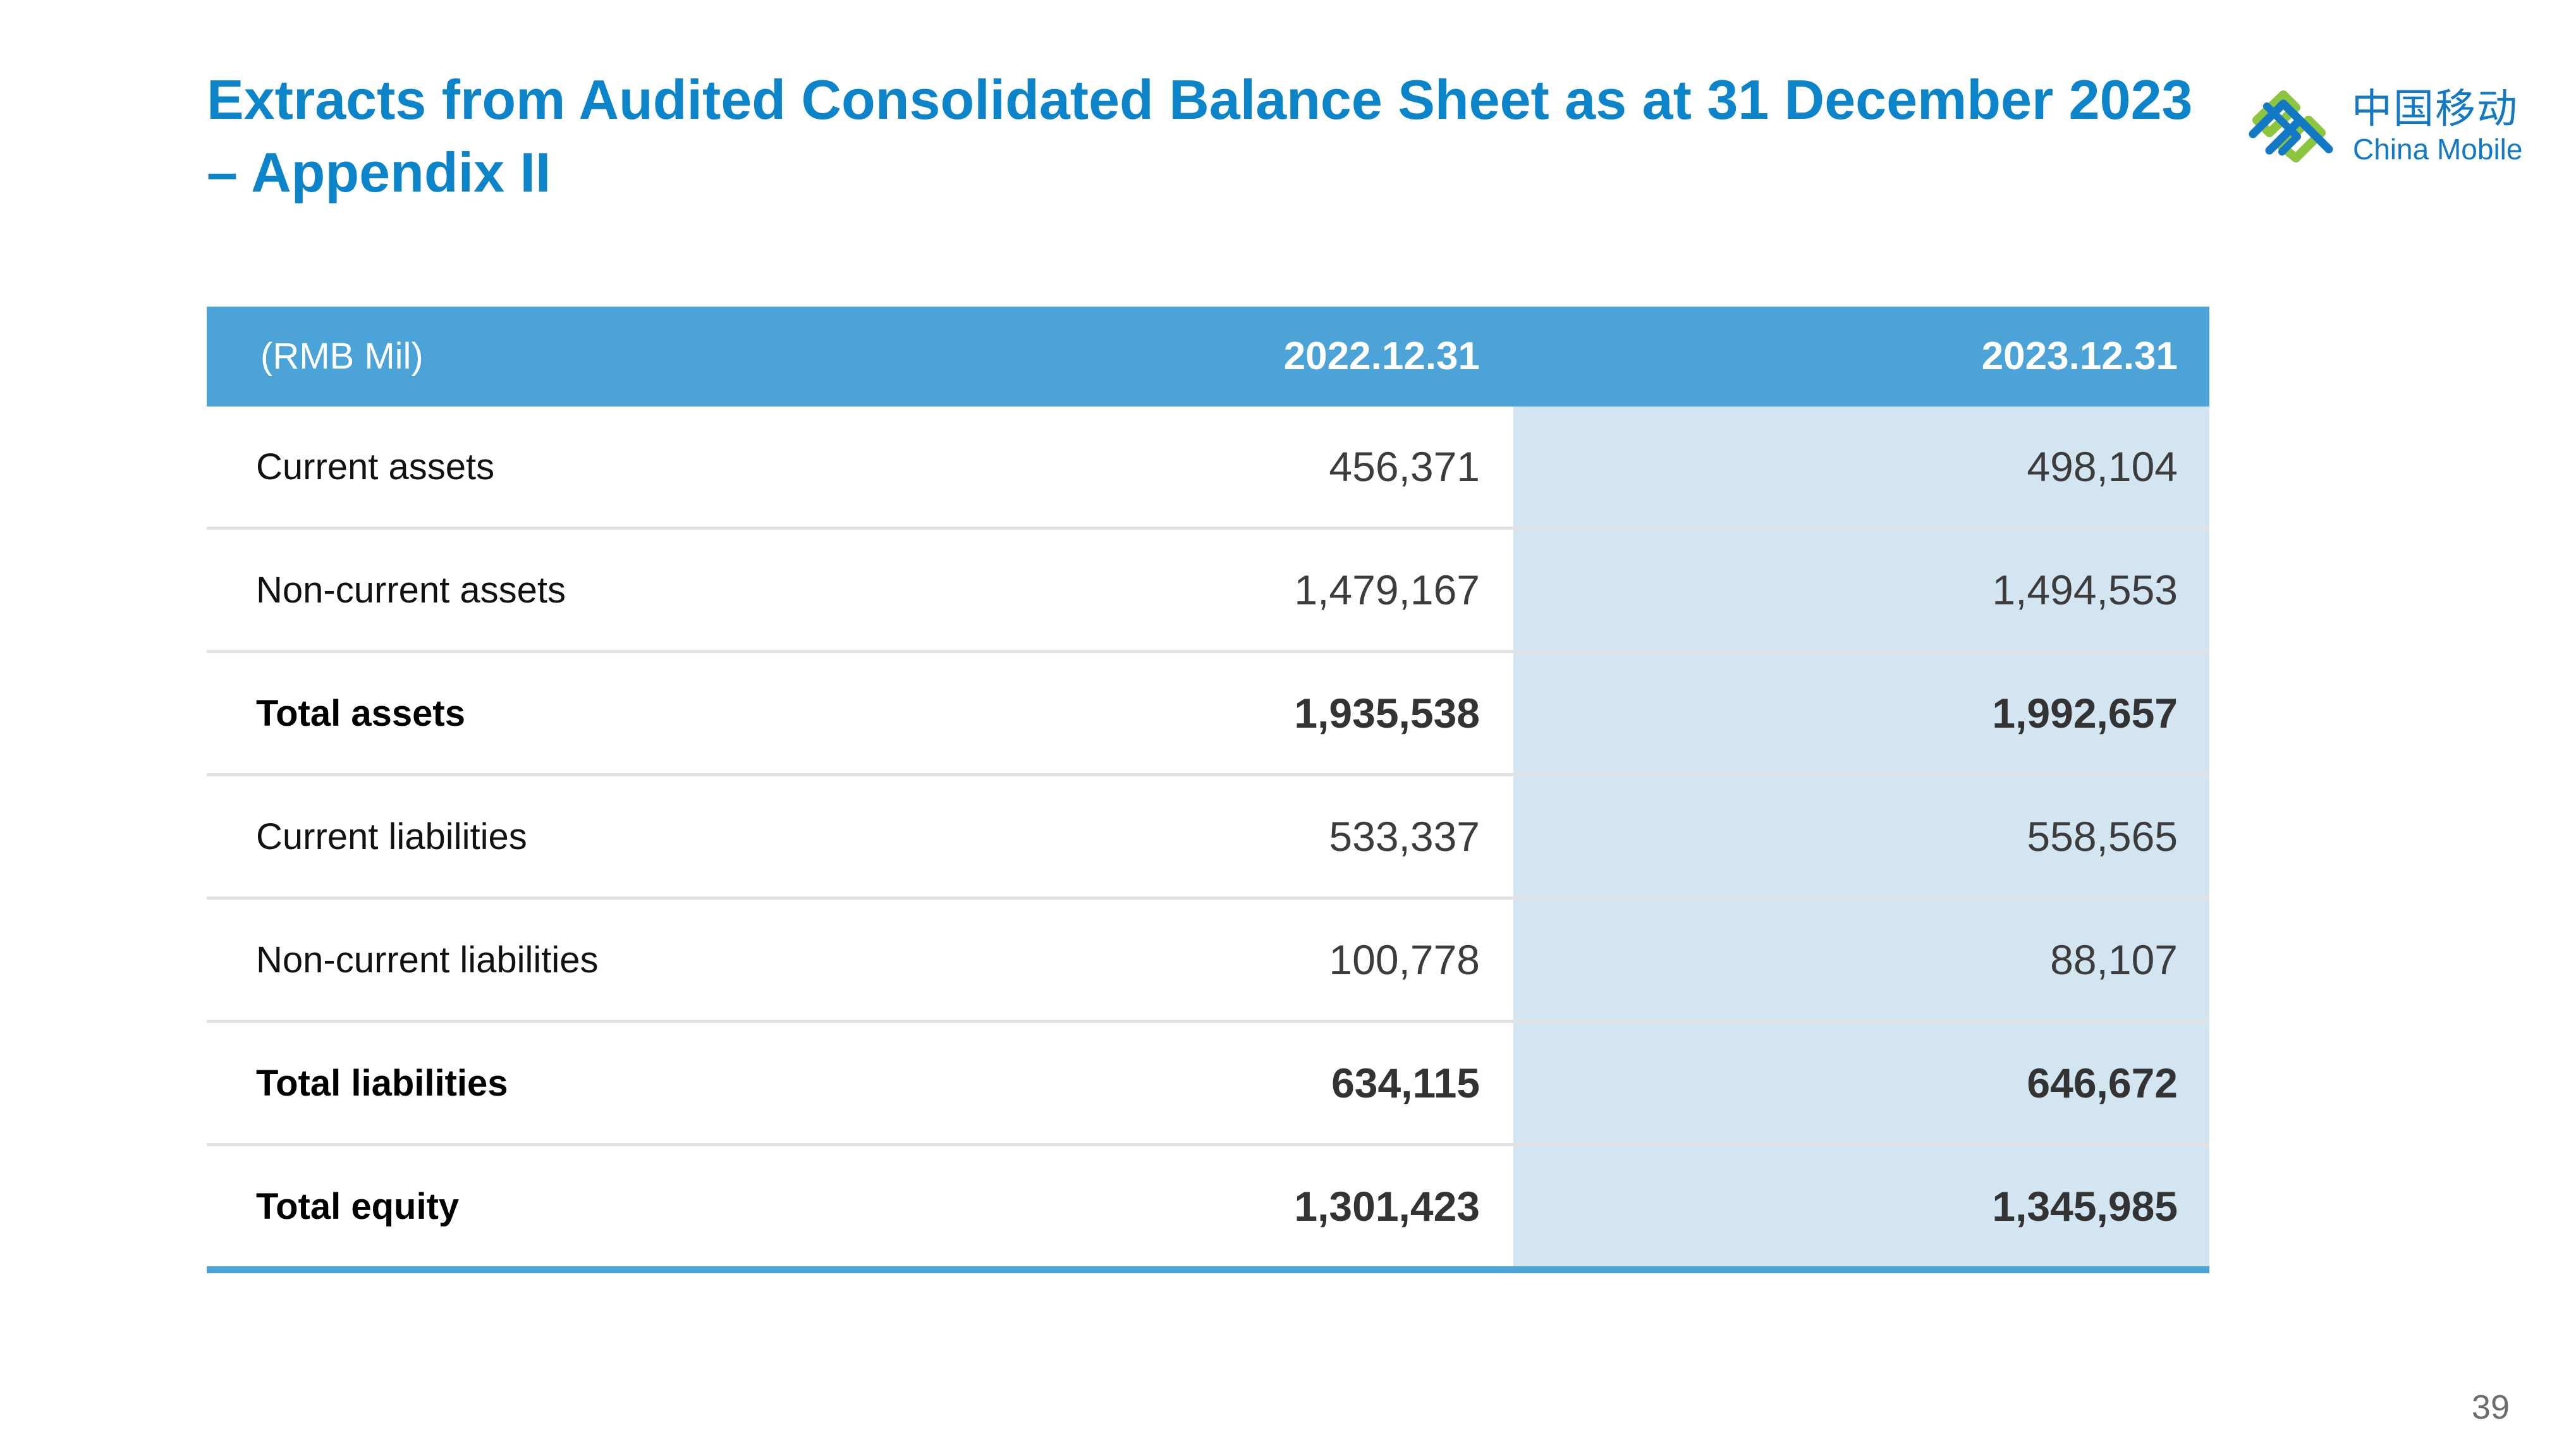 The width and height of the screenshot is (2576, 1449). What do you see at coordinates (342, 356) in the screenshot?
I see `unit-label: (RMB Mil)` at bounding box center [342, 356].